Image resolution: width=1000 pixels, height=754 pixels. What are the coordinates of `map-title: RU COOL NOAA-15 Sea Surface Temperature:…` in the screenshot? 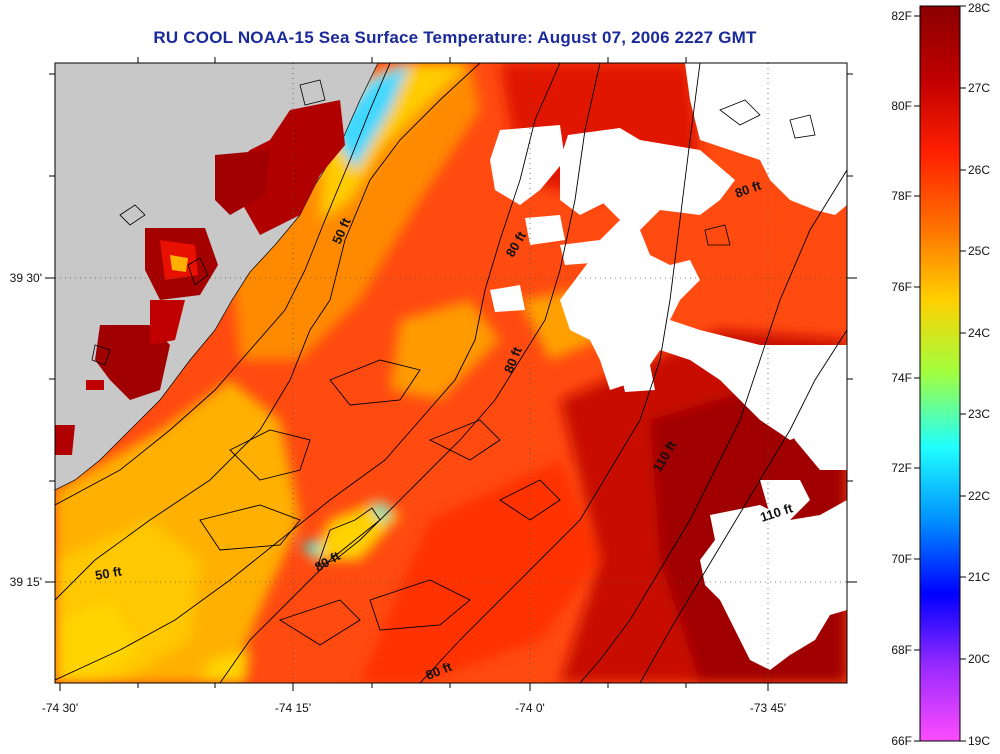 It's located at (455, 37).